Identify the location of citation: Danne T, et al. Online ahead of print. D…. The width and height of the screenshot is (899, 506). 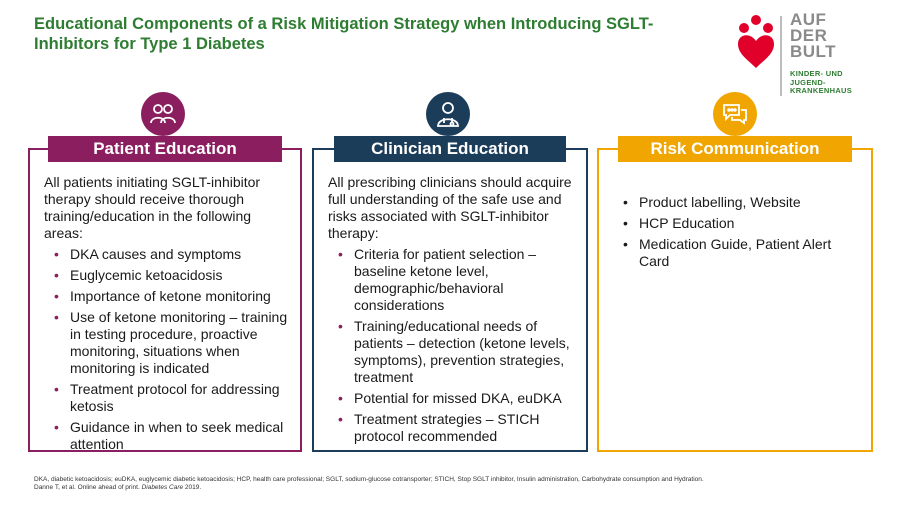
(424, 488).